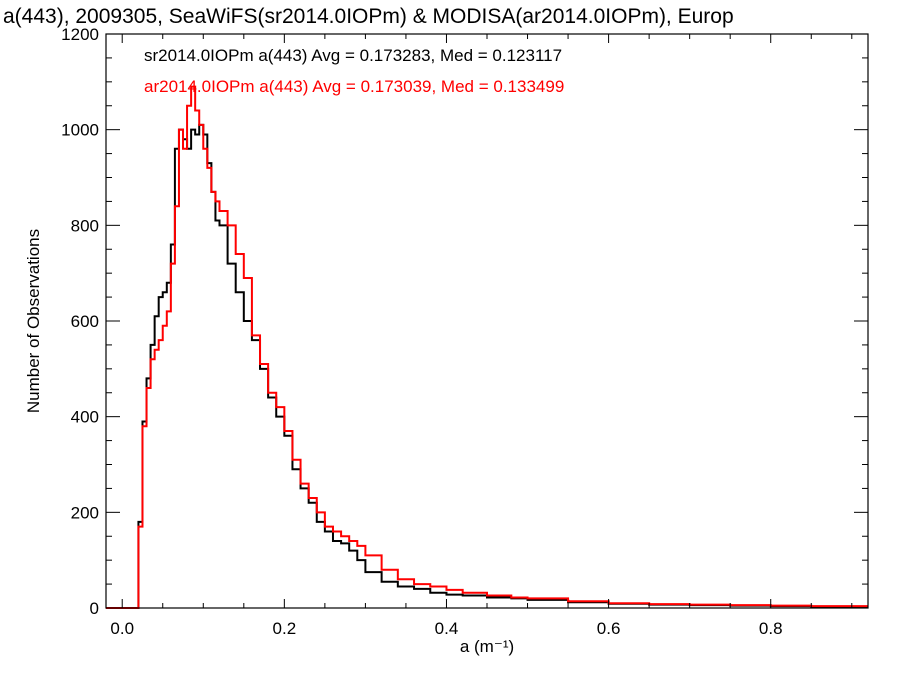 Image resolution: width=900 pixels, height=675 pixels. What do you see at coordinates (609, 628) in the screenshot?
I see `x-tick-label: 0.6` at bounding box center [609, 628].